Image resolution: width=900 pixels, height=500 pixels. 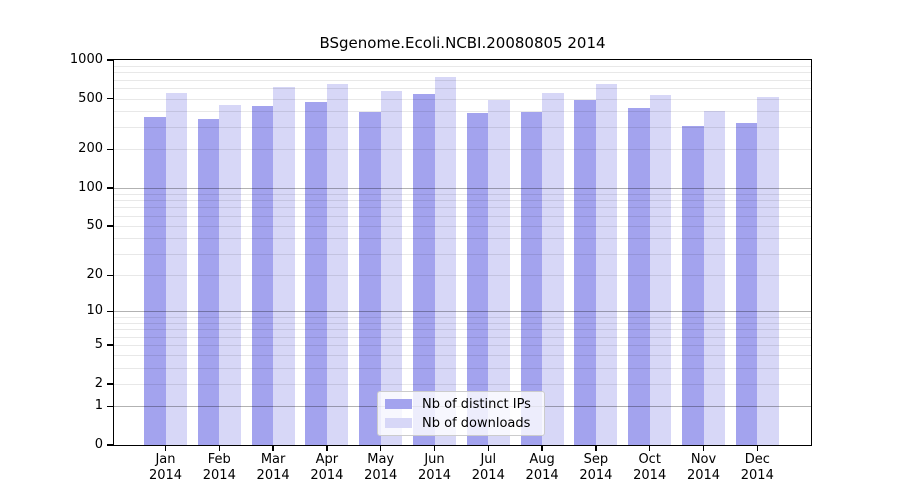 I want to click on x-tick-label: Mar 2014, so click(x=273, y=467).